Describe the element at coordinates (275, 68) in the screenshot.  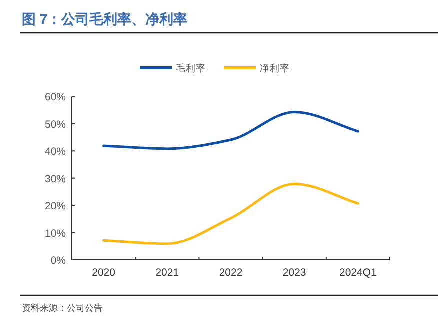
I see `legend-label: 净利率` at that location.